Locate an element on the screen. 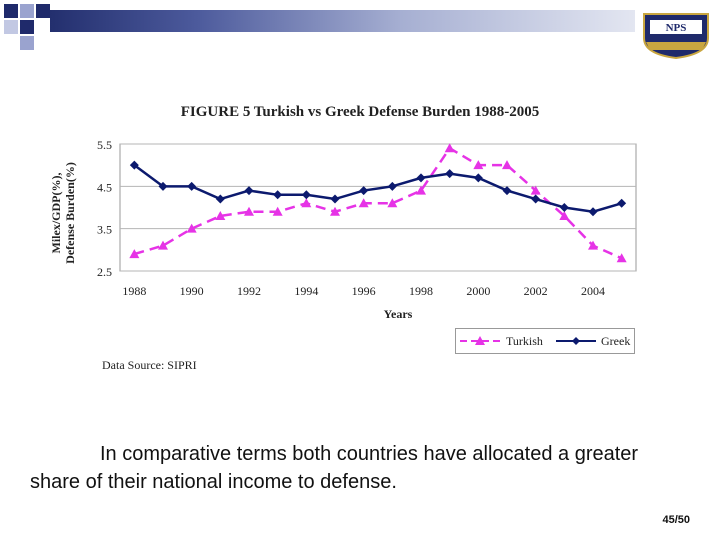 The height and width of the screenshot is (540, 720). point-turkish-1995 is located at coordinates (335, 211).